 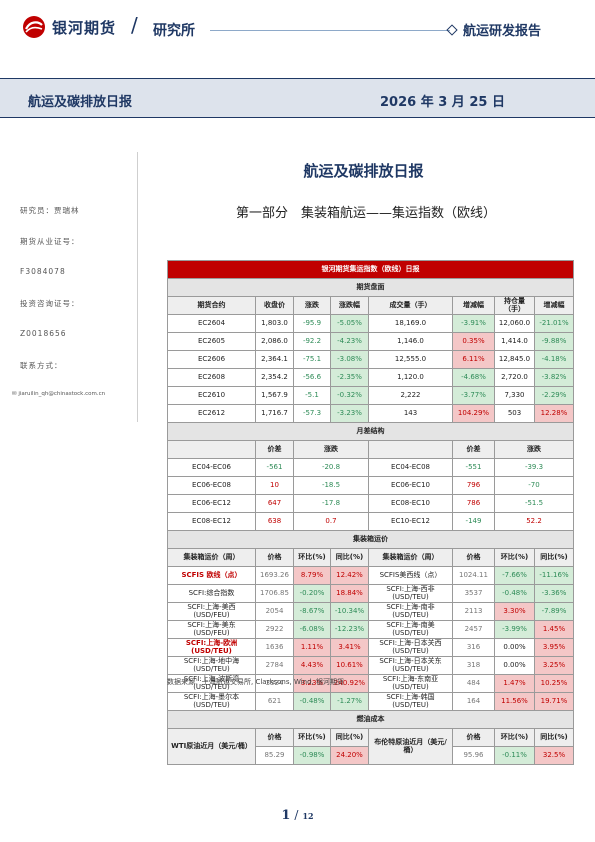 What do you see at coordinates (370, 539) in the screenshot?
I see `section-row: 集装箱运价` at bounding box center [370, 539].